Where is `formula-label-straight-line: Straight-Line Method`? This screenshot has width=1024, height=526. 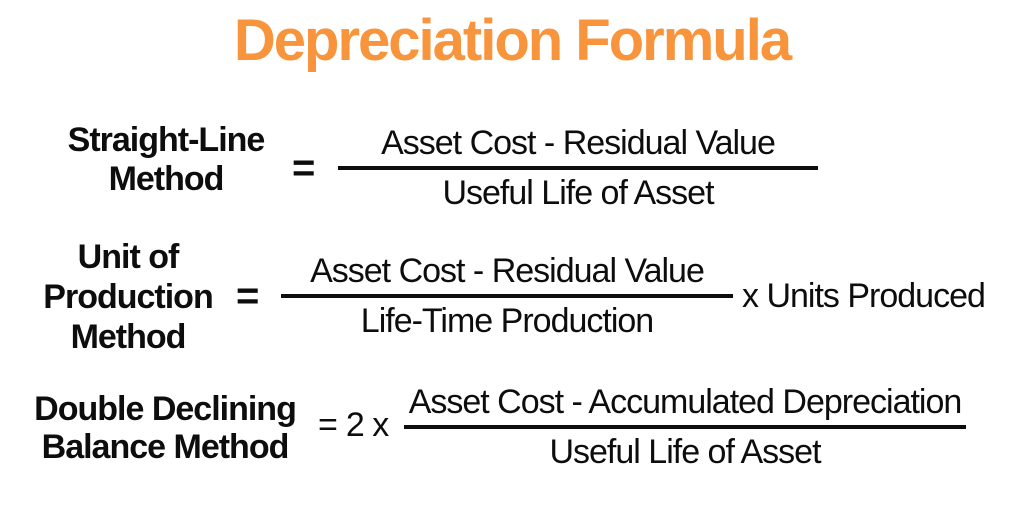
formula-label-straight-line: Straight-Line Method is located at coordinates (166, 160).